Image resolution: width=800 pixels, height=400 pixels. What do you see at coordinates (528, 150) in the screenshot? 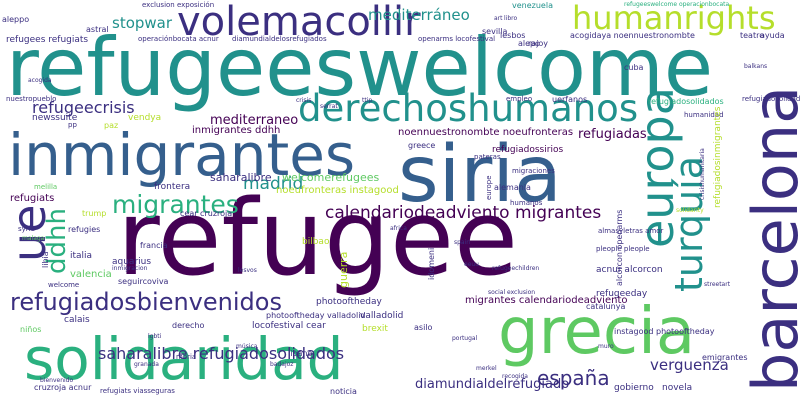
I see `word-refugiadossirios: refugiadossirios` at bounding box center [528, 150].